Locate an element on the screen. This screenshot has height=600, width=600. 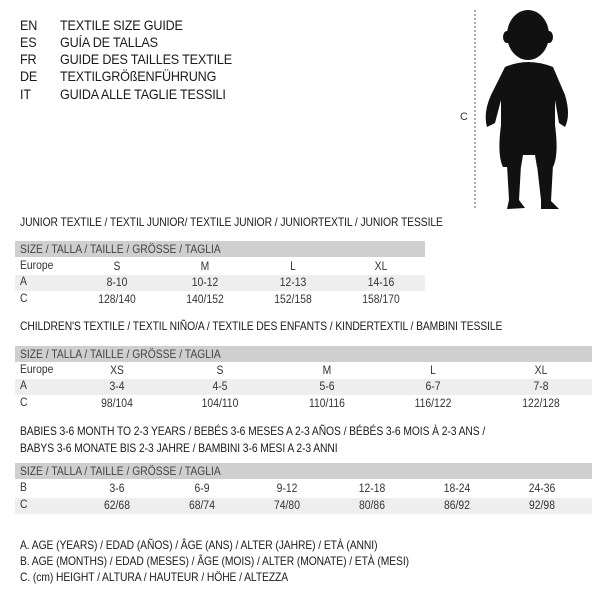
table-cell: 140/152 is located at coordinates (205, 300).